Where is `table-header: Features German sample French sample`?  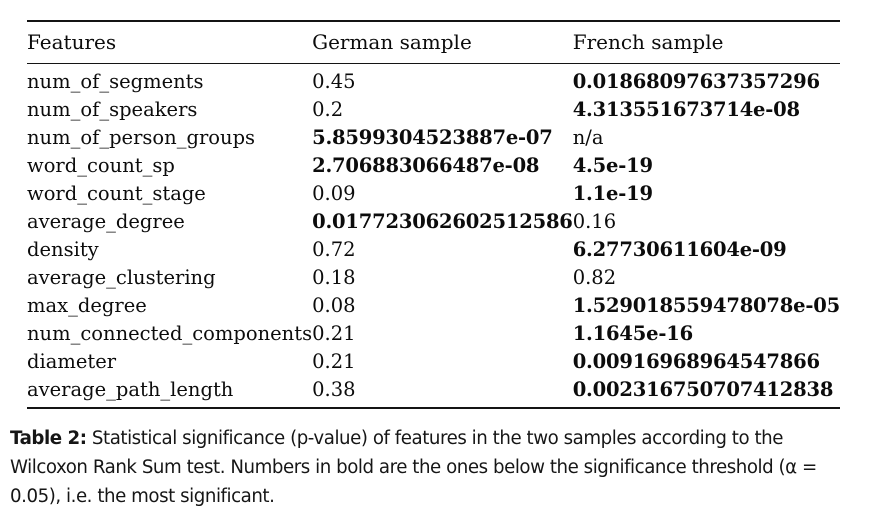
table-header: Features German sample French sample is located at coordinates (434, 42).